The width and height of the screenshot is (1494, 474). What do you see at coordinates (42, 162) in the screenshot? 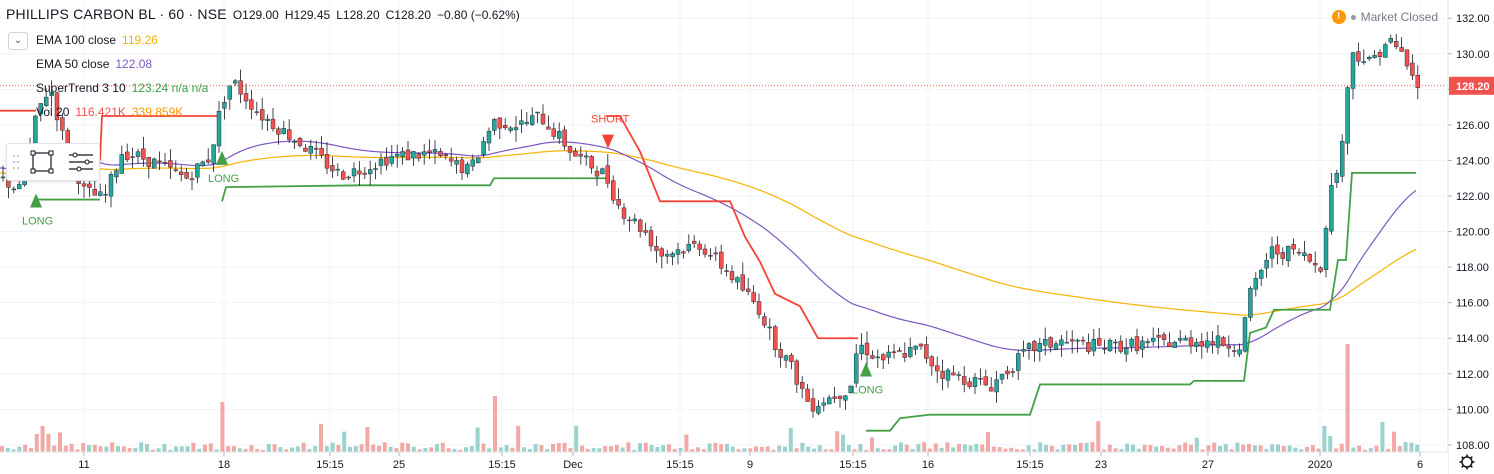
I see `rectangle-tool-icon` at bounding box center [42, 162].